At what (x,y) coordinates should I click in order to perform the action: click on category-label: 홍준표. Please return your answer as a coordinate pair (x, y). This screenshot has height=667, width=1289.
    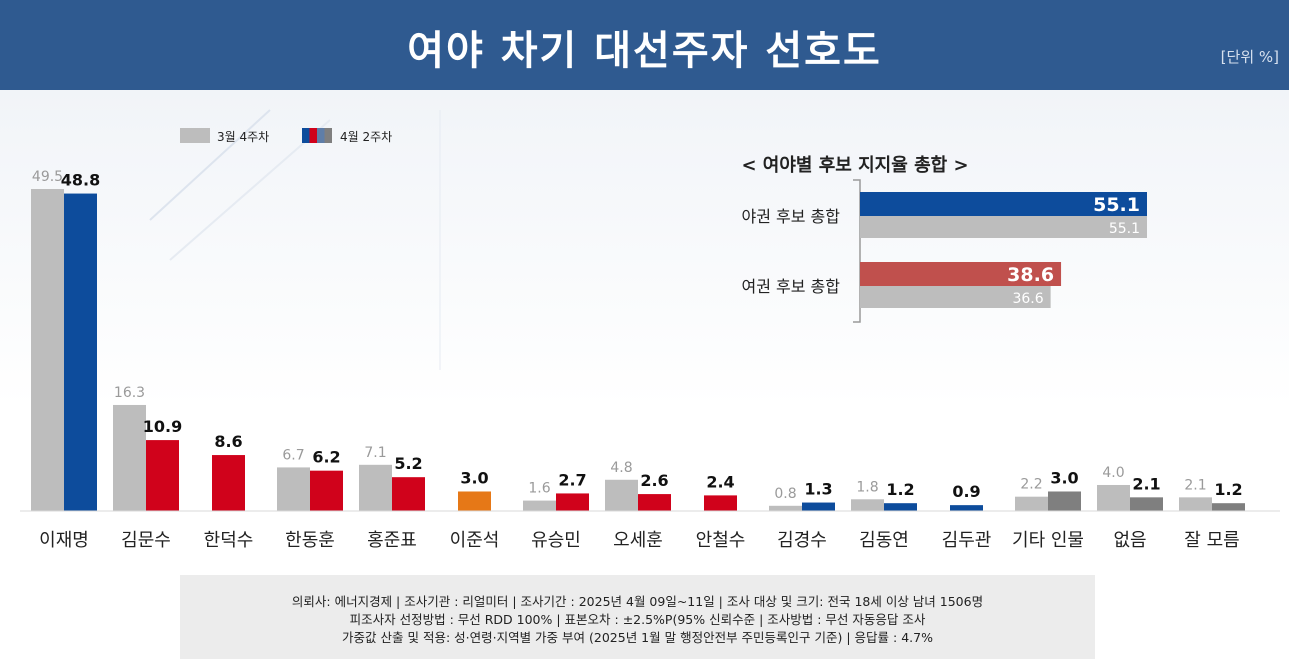
    Looking at the image, I should click on (392, 540).